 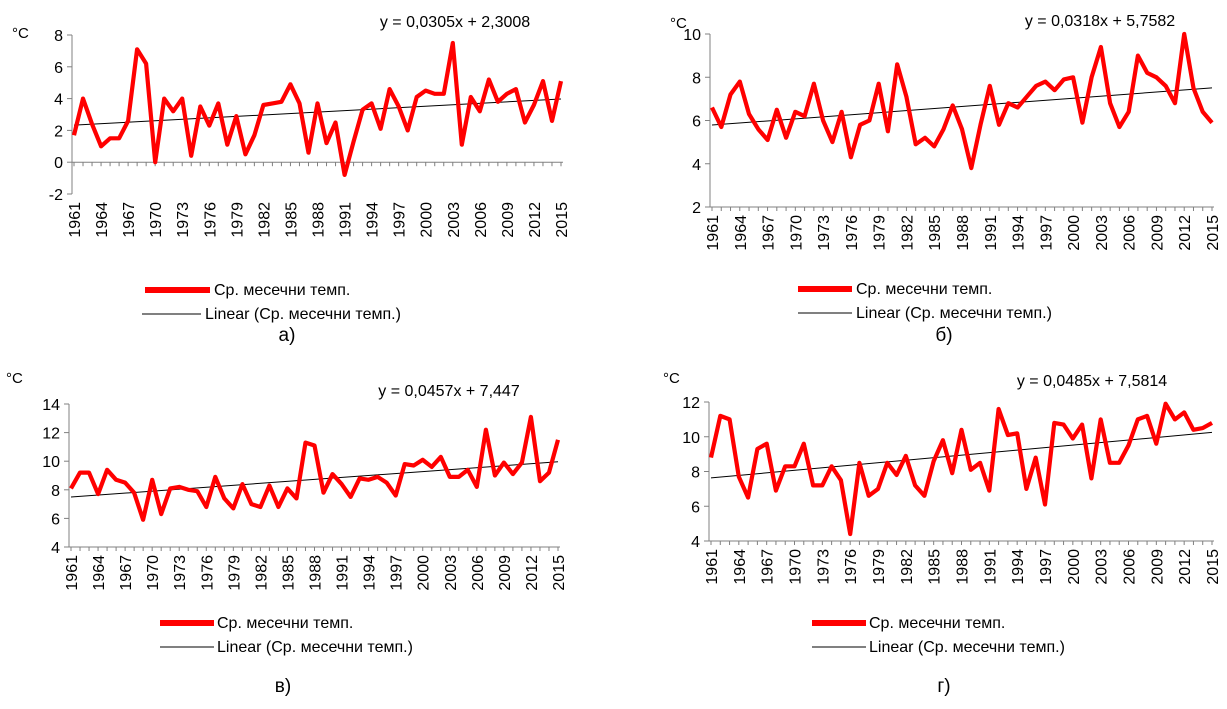 I want to click on y-tick-label: 14, so click(x=51, y=405).